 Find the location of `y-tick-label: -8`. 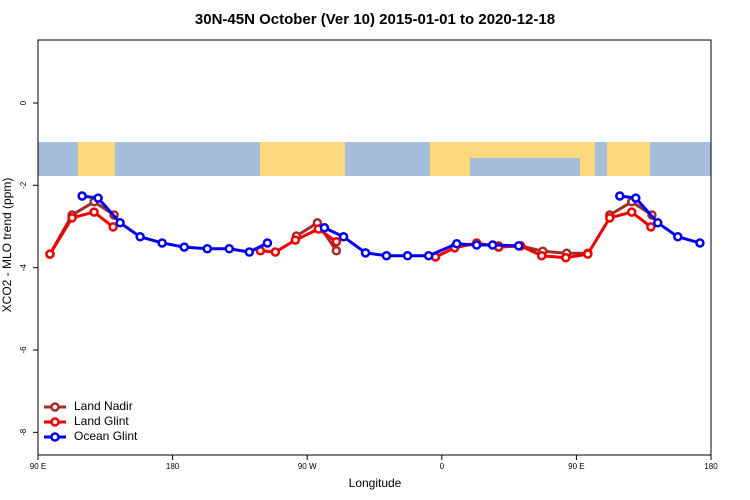

y-tick-label: -8 is located at coordinates (23, 432).